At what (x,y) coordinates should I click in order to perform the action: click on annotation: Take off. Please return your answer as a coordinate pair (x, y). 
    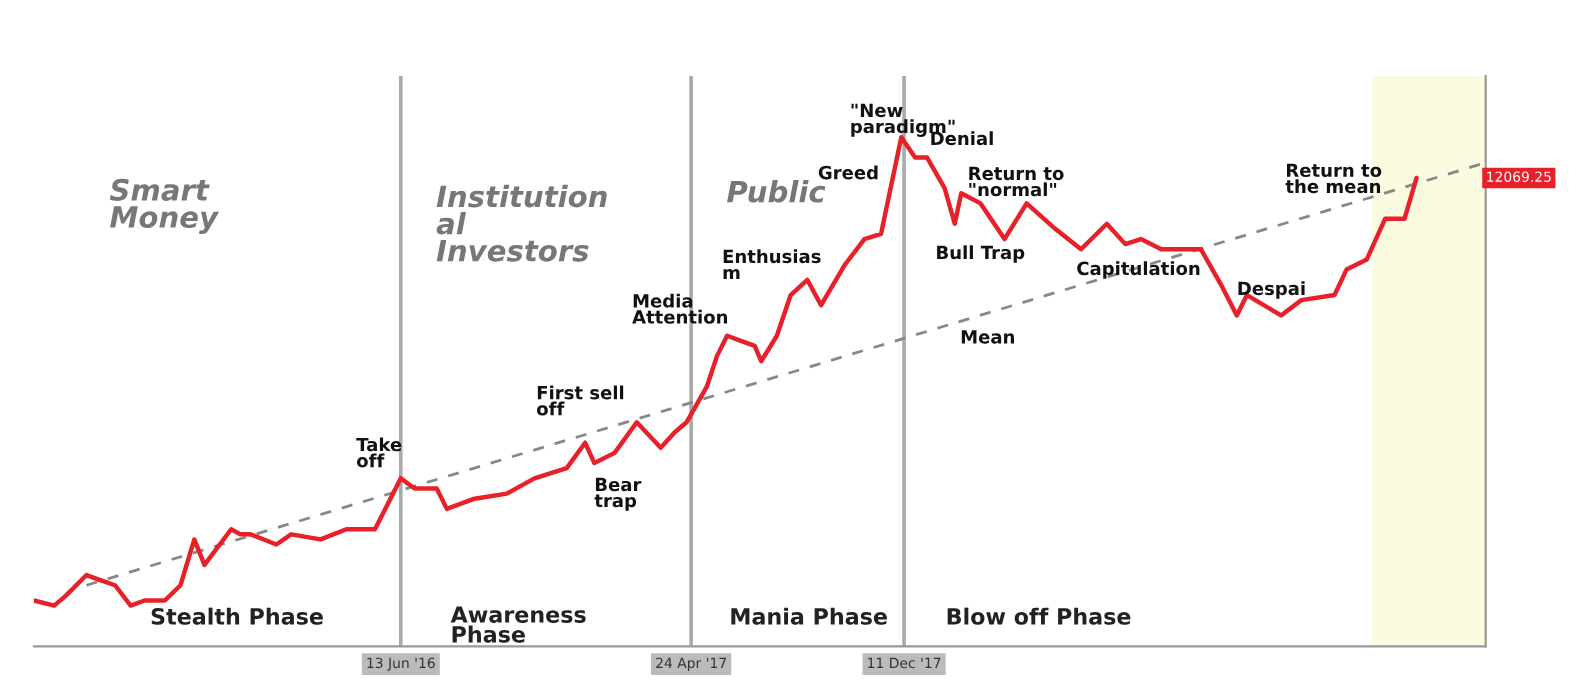
    Looking at the image, I should click on (379, 452).